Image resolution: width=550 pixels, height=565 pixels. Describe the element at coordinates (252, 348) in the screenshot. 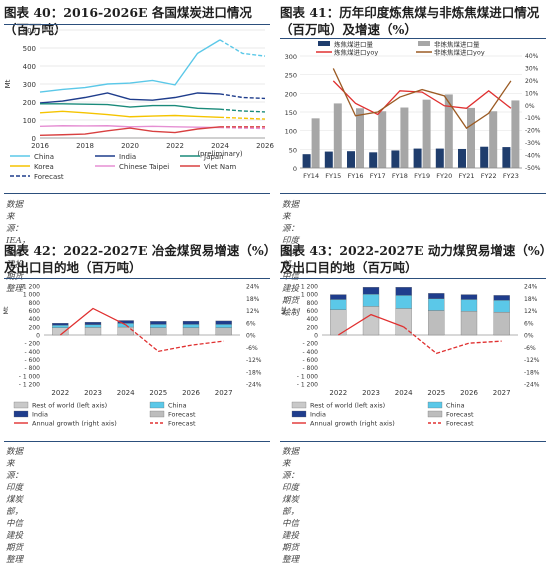

I see `y2-tick-label: -6%` at that location.